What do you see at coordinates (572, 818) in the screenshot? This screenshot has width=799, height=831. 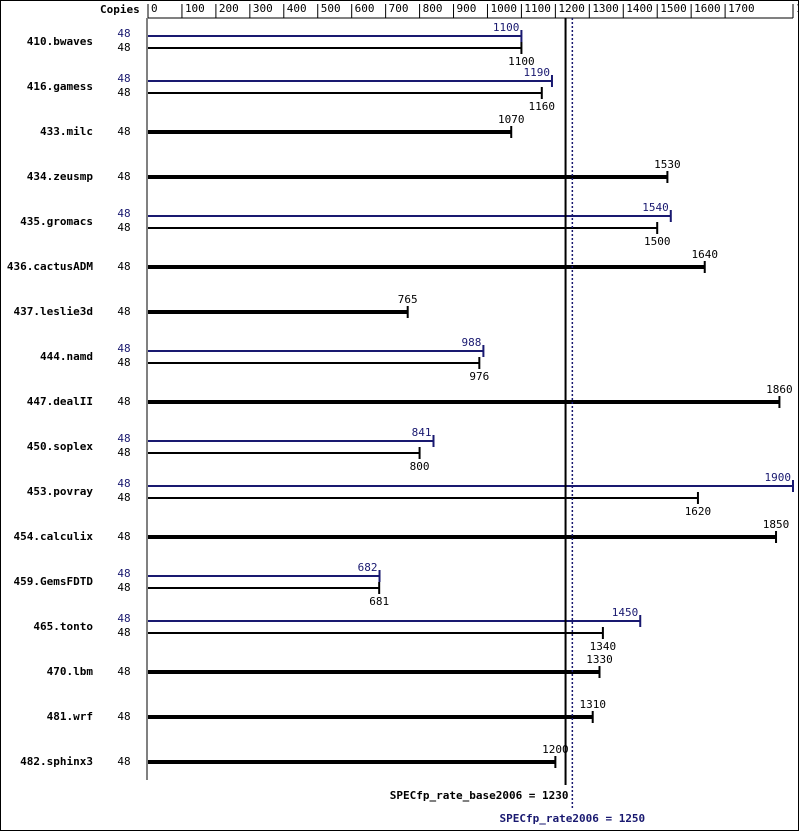 I see `reference-label: SPECfp_rate2006 = 1250` at bounding box center [572, 818].